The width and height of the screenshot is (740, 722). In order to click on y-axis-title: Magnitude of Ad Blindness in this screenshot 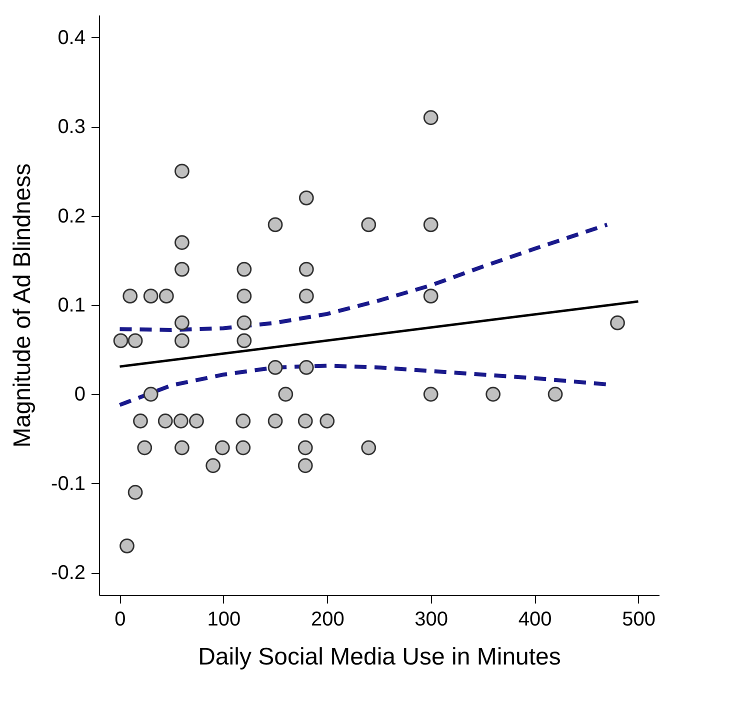, I will do `click(22, 305)`.